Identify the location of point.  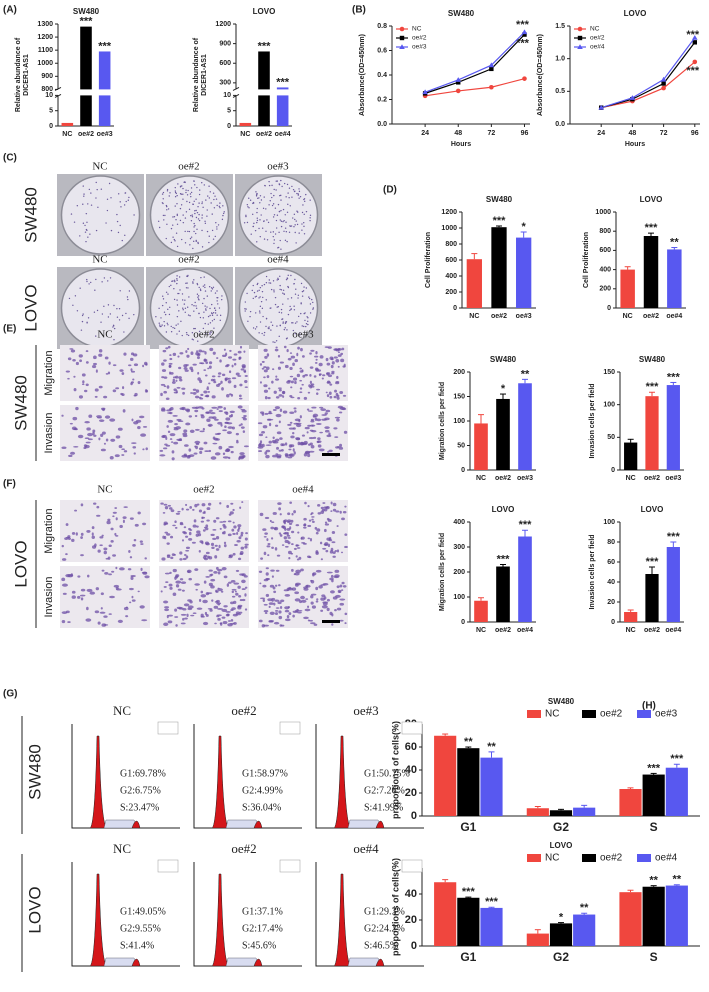
(491, 69).